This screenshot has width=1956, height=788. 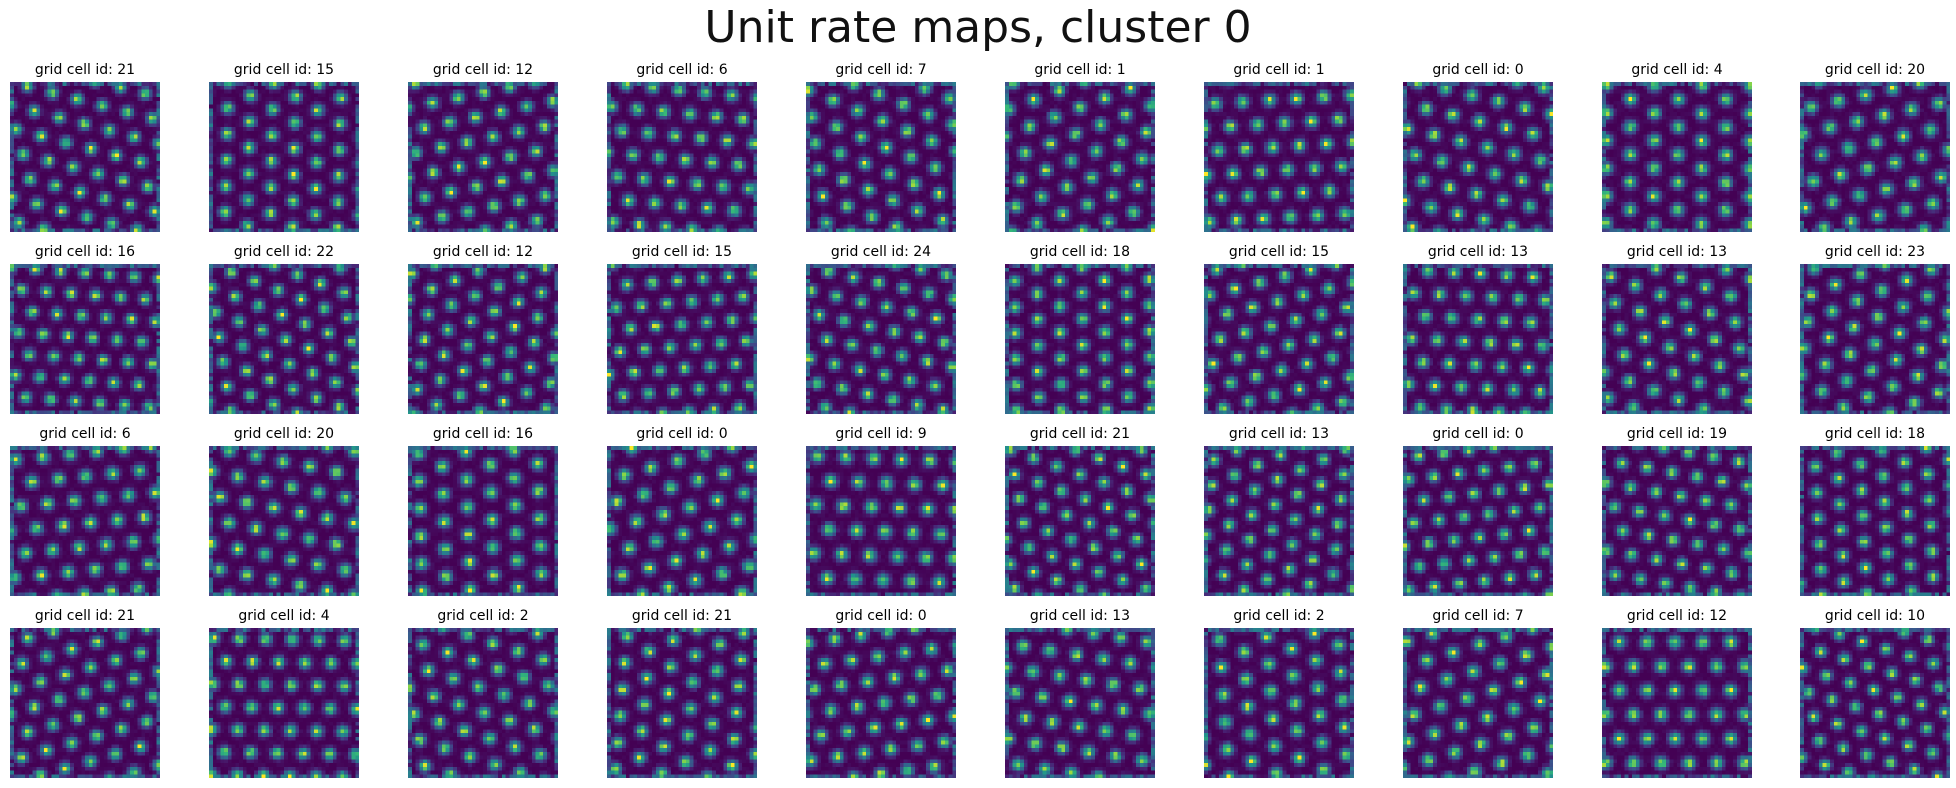 I want to click on panel-title: grid cell id: 24, so click(x=881, y=252).